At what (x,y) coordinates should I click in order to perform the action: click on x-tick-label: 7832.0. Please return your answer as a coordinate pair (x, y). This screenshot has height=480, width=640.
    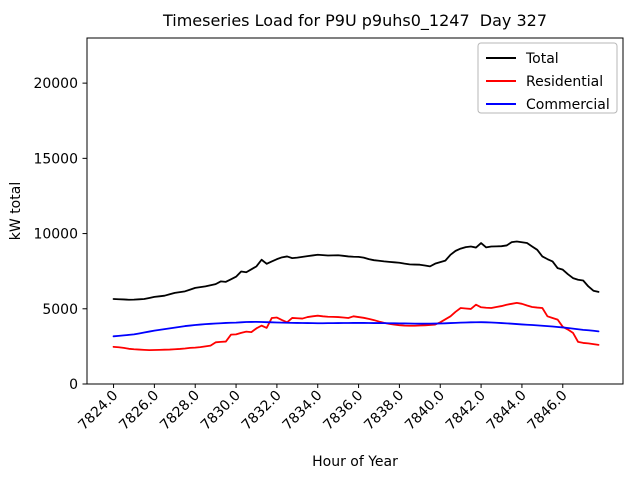
    Looking at the image, I should click on (262, 411).